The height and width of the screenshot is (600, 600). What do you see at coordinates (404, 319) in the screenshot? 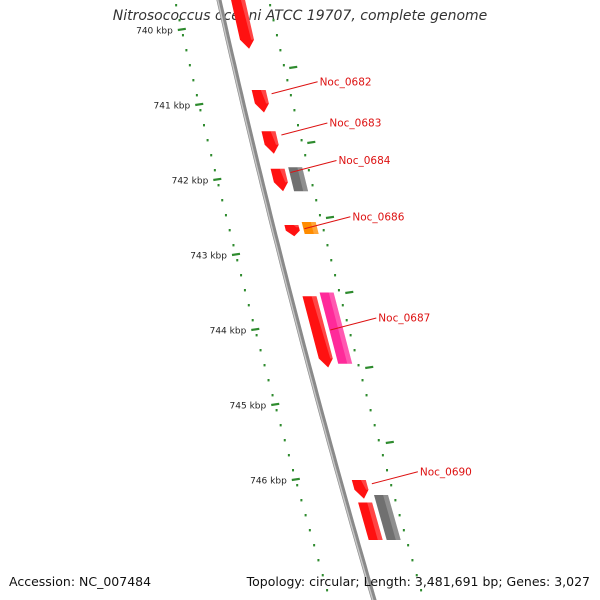
I see `gene-label: Noc_0687` at bounding box center [404, 319].